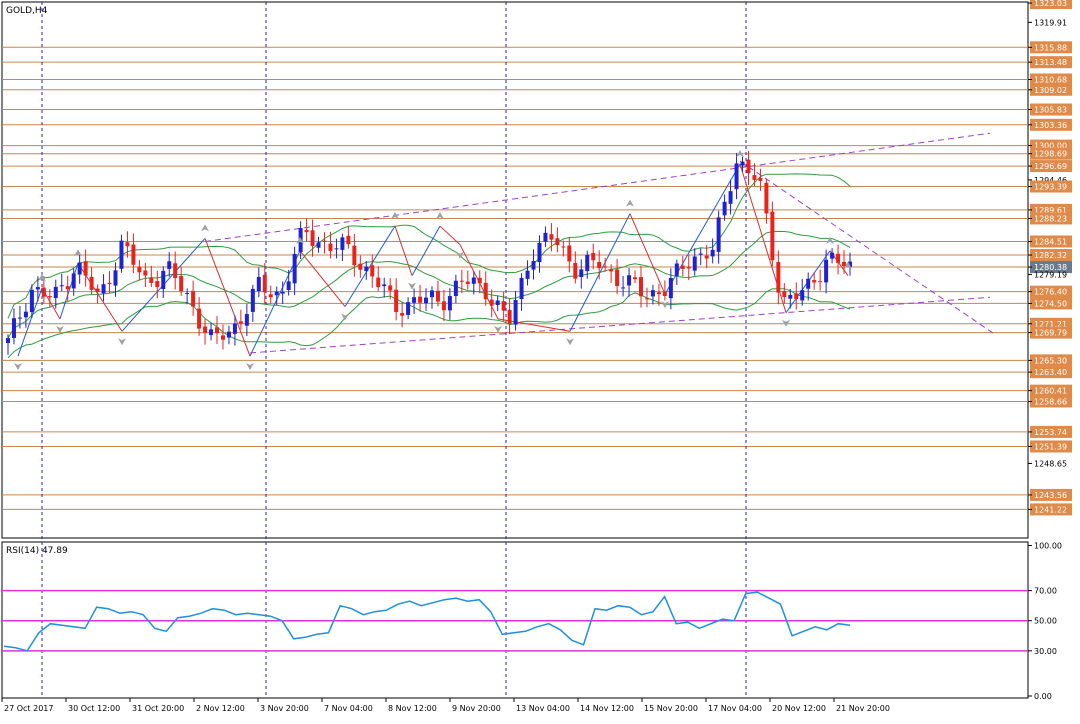 This screenshot has width=1080, height=724. I want to click on time-tick-label: 8 Nov 12:00, so click(412, 708).